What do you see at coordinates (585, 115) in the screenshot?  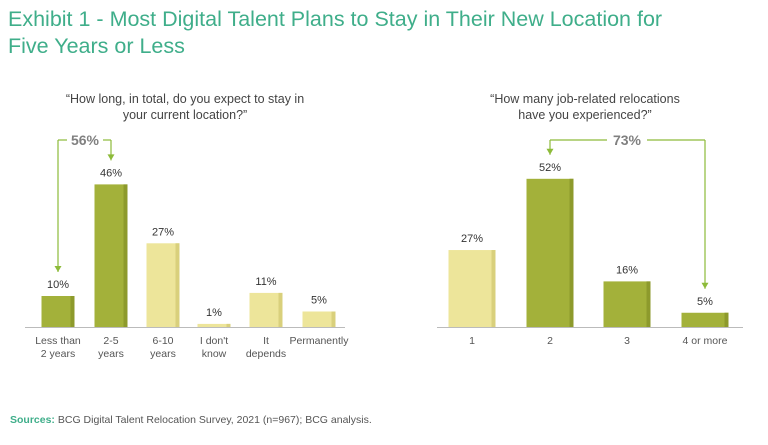 I see `right-question-line-2: have you experienced?”` at bounding box center [585, 115].